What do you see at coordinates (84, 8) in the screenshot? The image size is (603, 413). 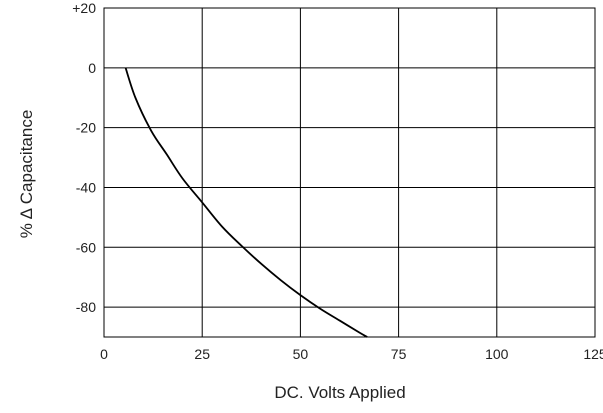 I see `y-tick-label: +20` at bounding box center [84, 8].